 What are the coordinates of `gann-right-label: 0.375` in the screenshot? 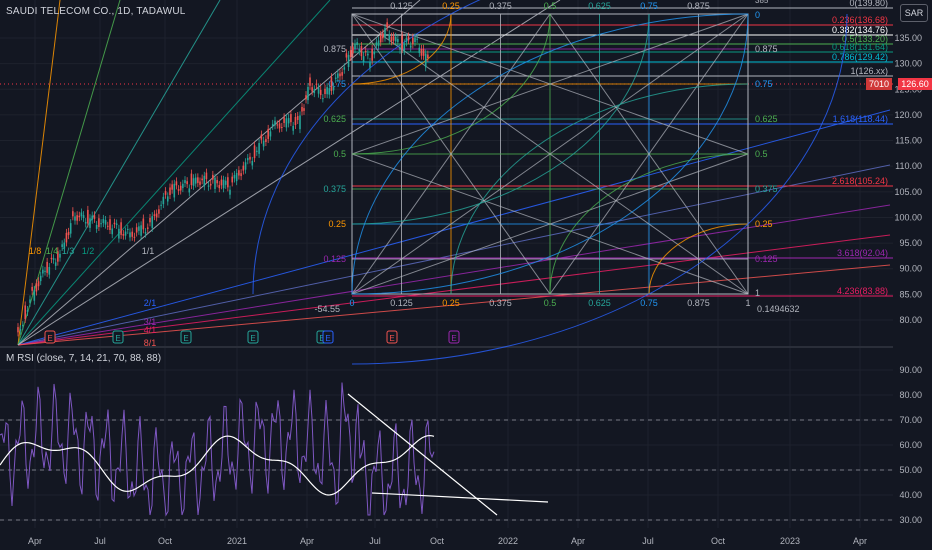 It's located at (766, 189).